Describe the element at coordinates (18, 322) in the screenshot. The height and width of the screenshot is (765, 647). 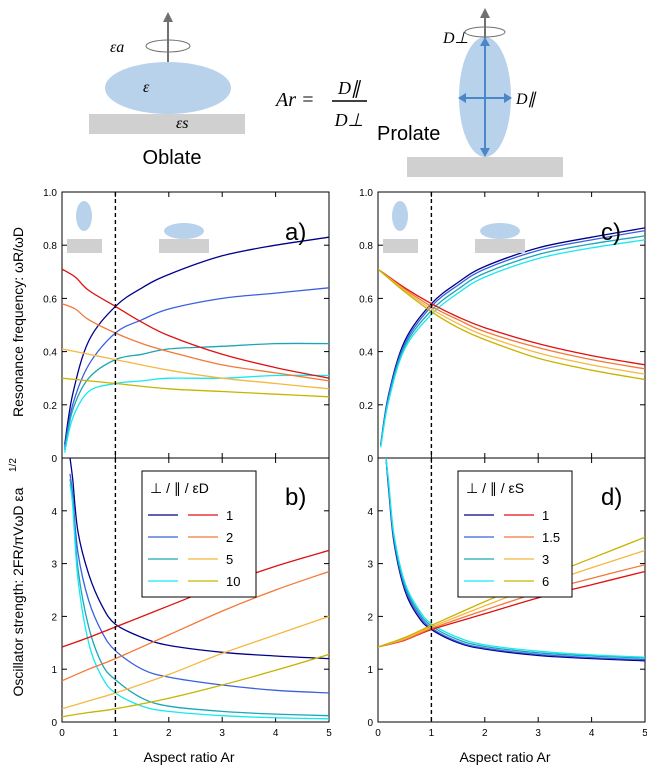
I see `top-y-axis-label: Resonance frequency: ωR/ωD` at that location.